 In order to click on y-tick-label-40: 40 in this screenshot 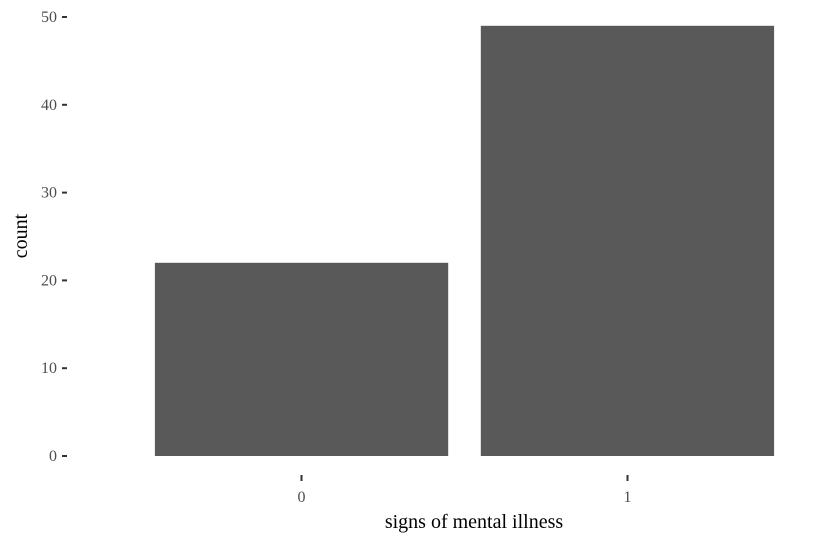, I will do `click(49, 105)`.